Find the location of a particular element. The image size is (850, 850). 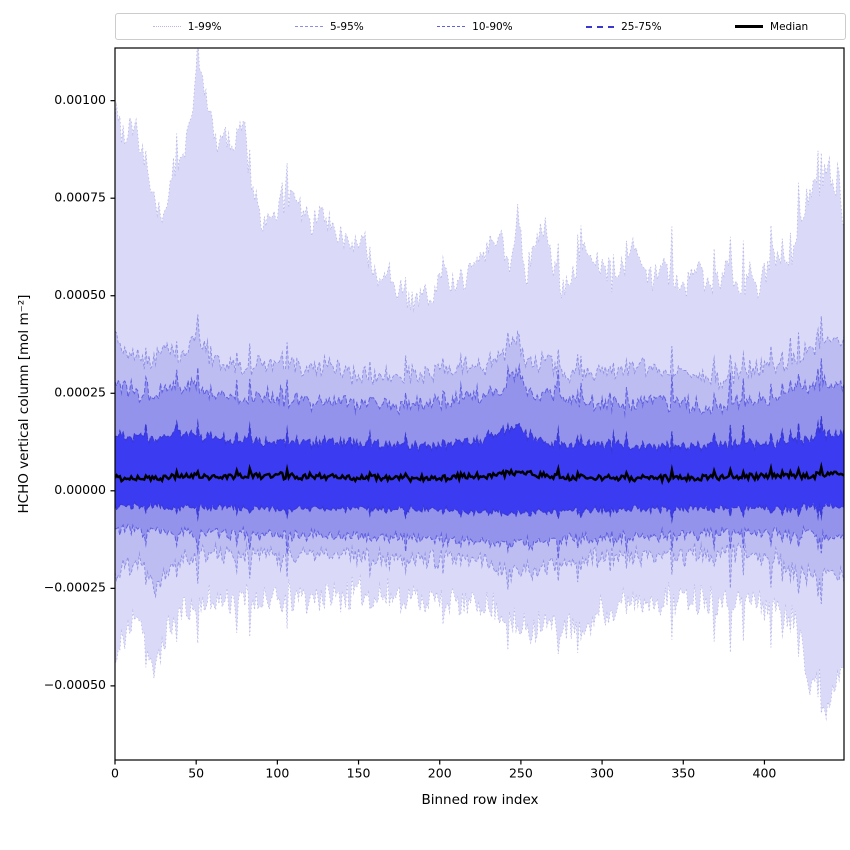

legend-item-25-75-: 25-75% is located at coordinates (624, 27).